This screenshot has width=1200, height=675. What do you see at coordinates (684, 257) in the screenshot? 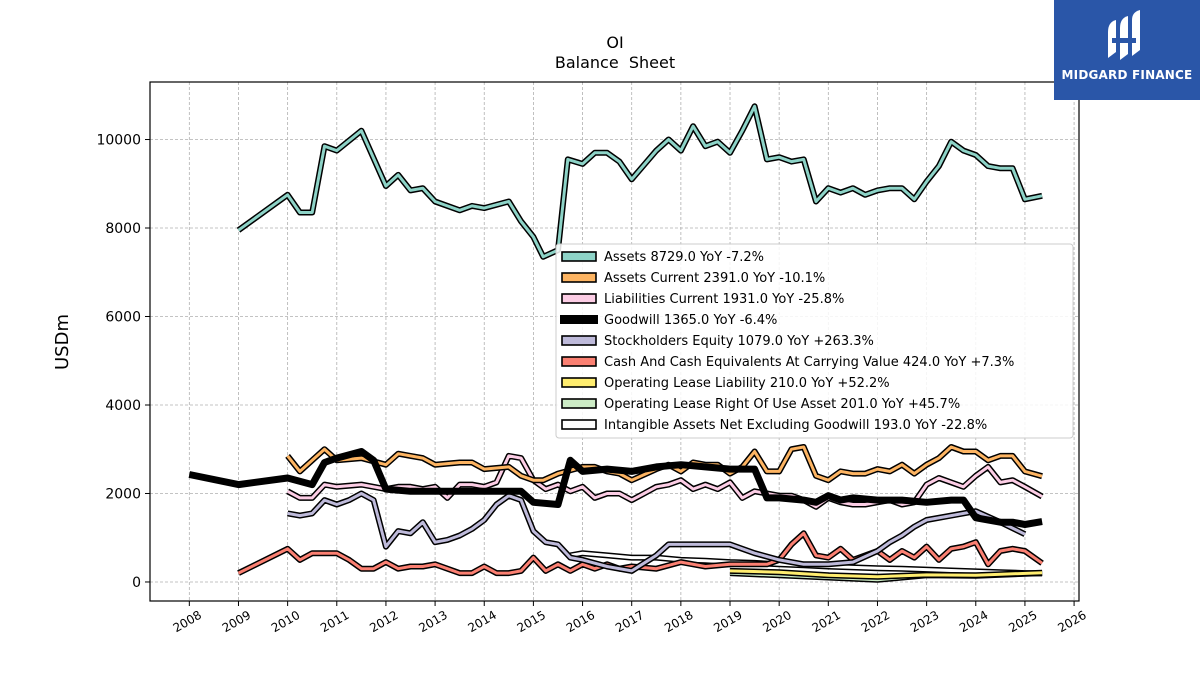
I see `legend-label: Assets 8729.0 YoY -7.2%` at bounding box center [684, 257].